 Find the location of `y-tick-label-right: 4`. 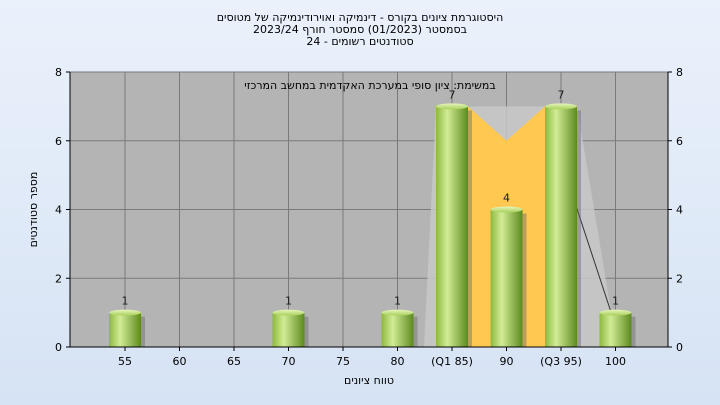

y-tick-label-right: 4 is located at coordinates (679, 210).